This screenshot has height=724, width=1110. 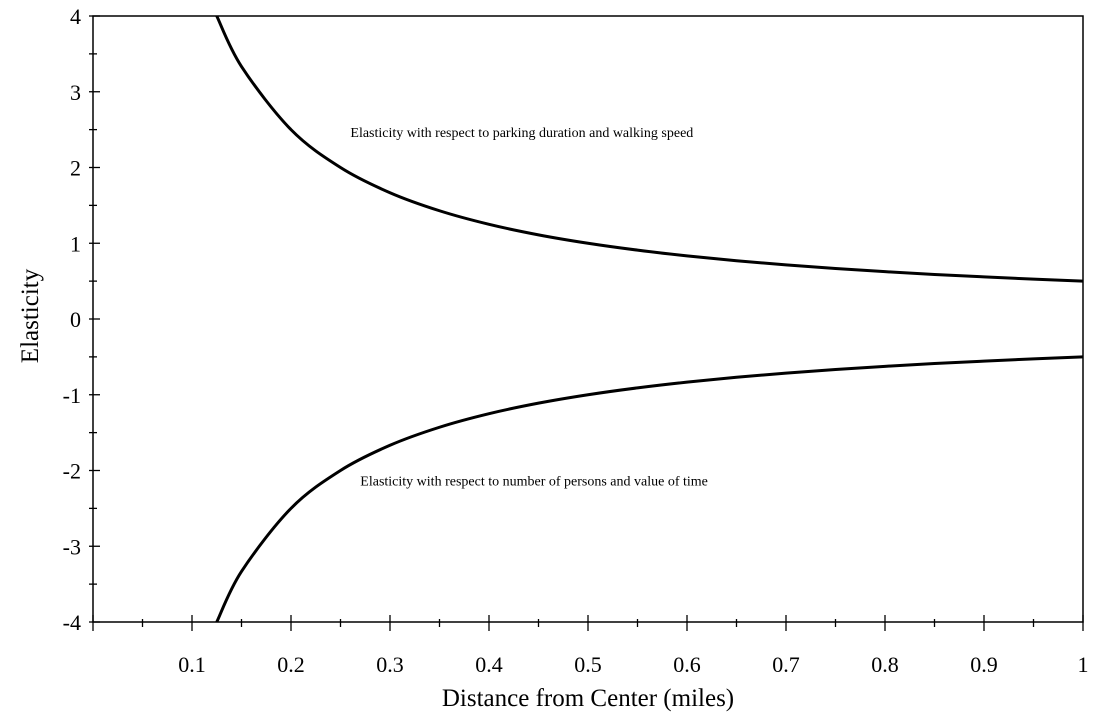 What do you see at coordinates (588, 698) in the screenshot?
I see `x-axis-title: Distance from Center (miles)` at bounding box center [588, 698].